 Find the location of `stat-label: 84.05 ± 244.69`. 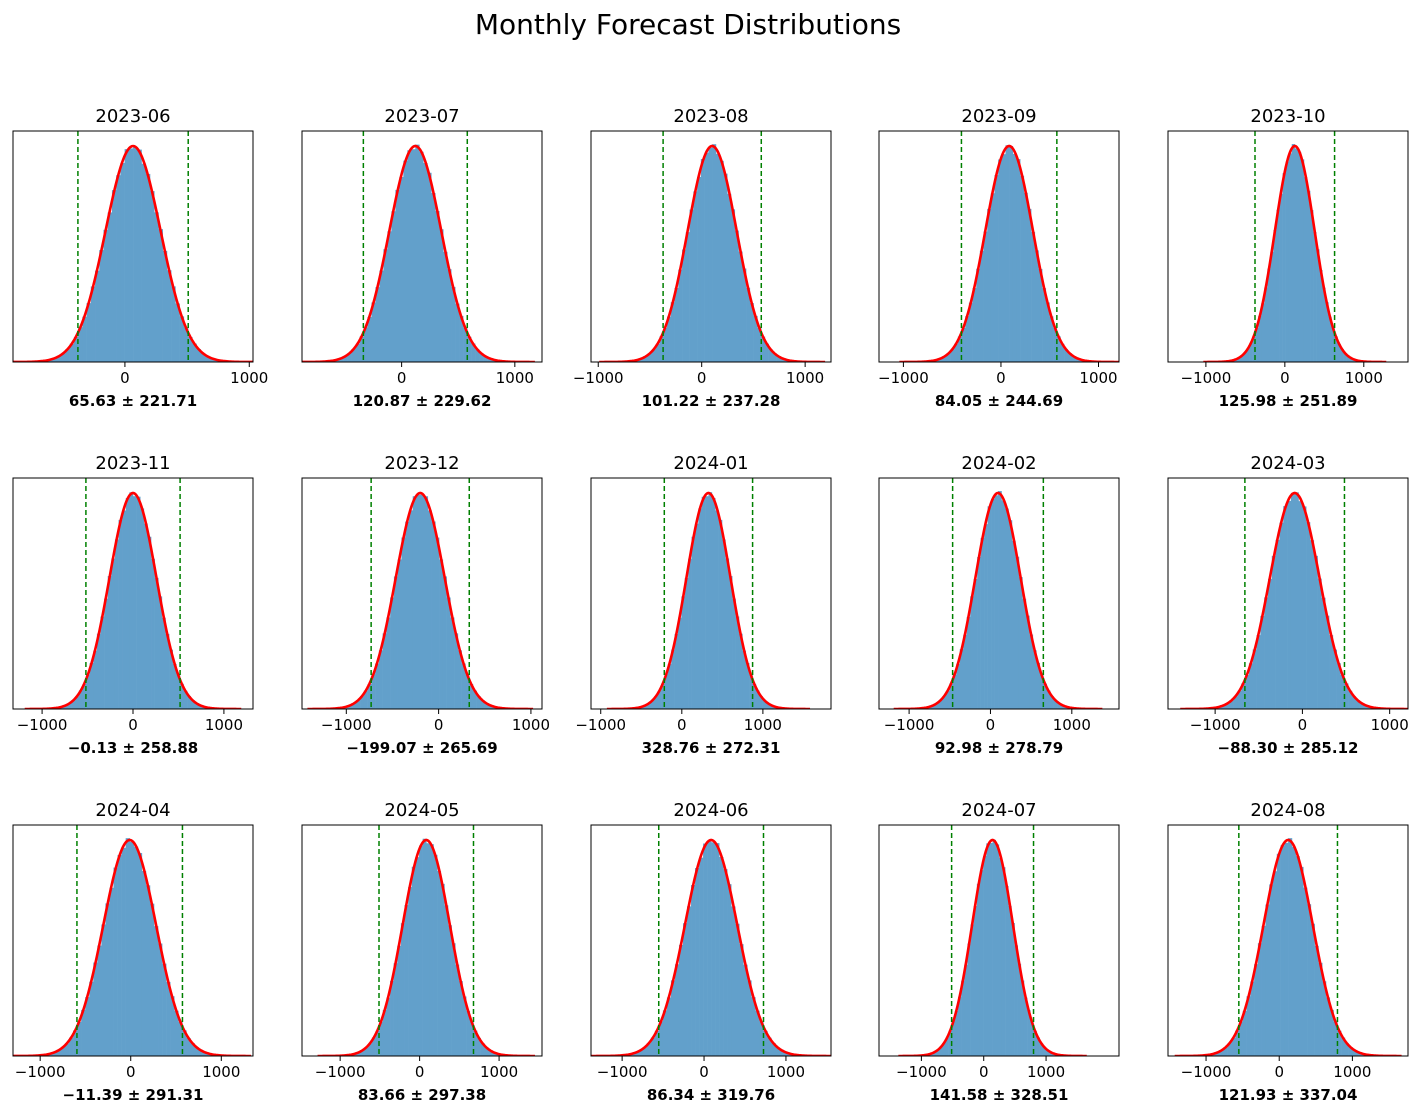

stat-label: 84.05 ± 244.69 is located at coordinates (999, 401).